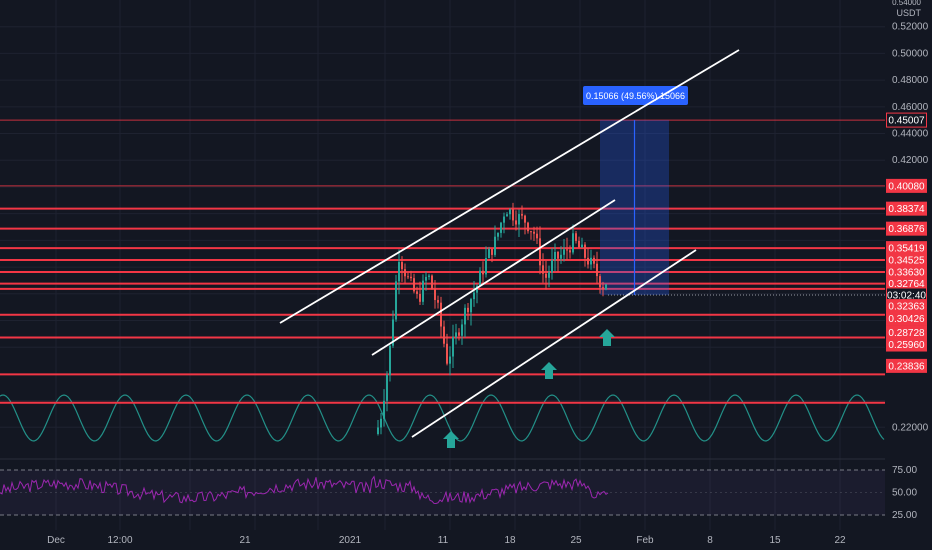  What do you see at coordinates (910, 160) in the screenshot?
I see `price-tick: 0.42000` at bounding box center [910, 160].